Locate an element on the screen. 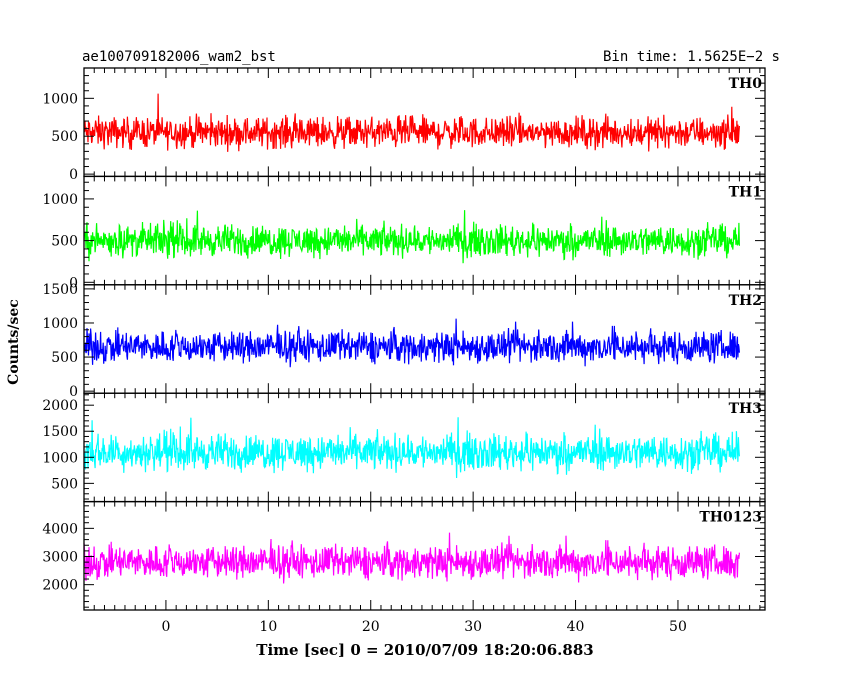  series-line-th1 is located at coordinates (411, 237).